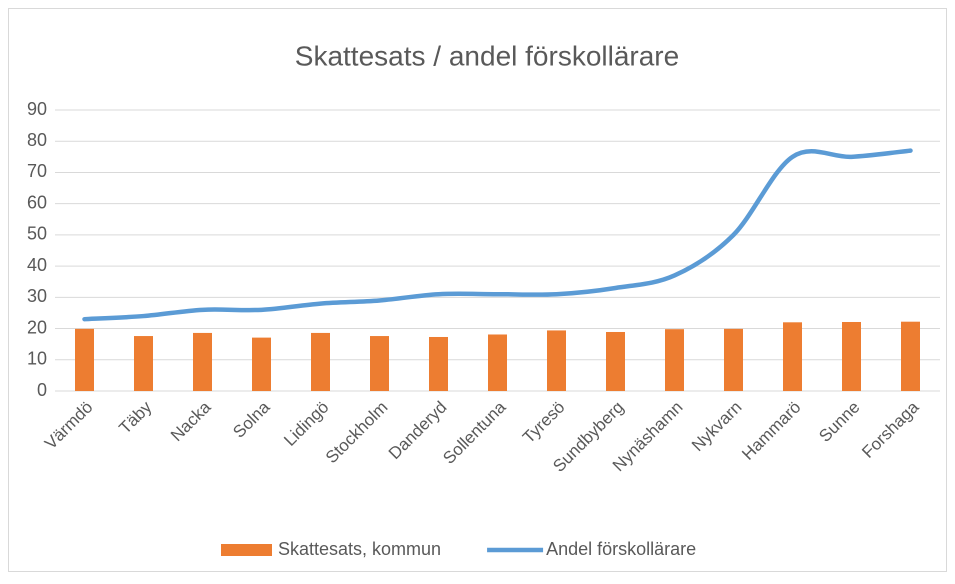 The width and height of the screenshot is (955, 584). I want to click on legend-label: Andel förskollärare, so click(621, 549).